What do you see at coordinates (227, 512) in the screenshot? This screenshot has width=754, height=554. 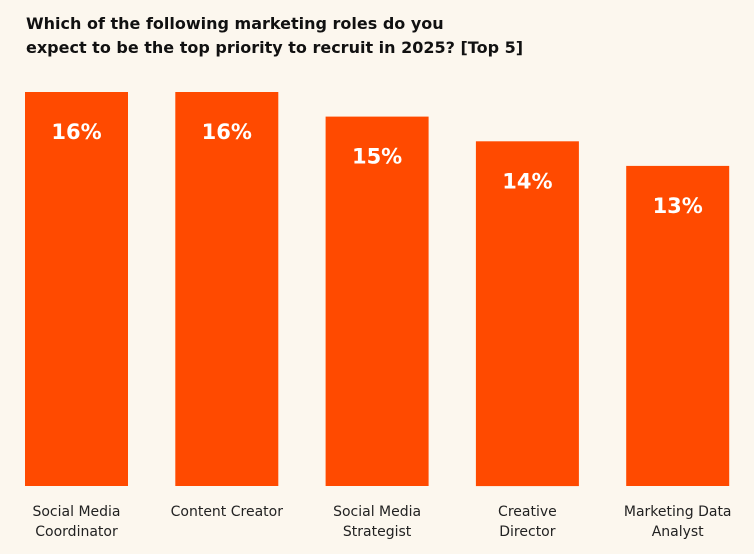 I see `category-label-2-line-1: Content Creator` at bounding box center [227, 512].